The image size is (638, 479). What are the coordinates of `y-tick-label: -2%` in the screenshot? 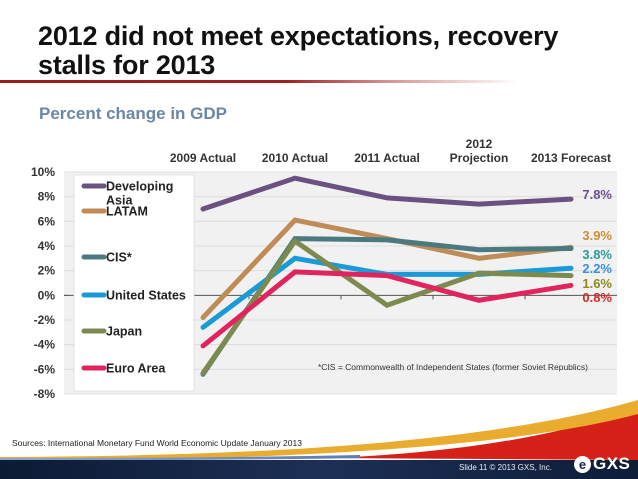 It's located at (45, 320).